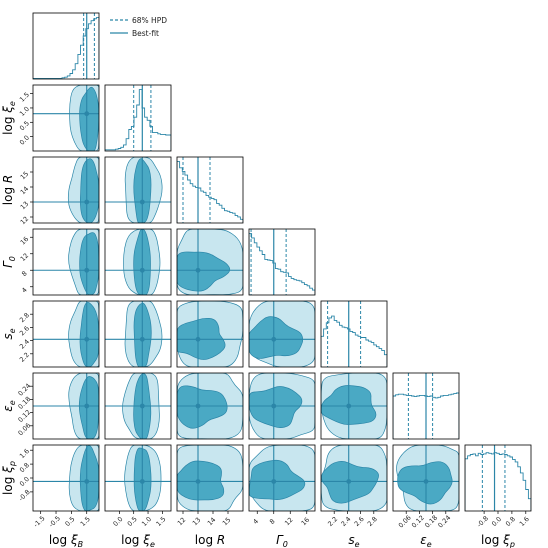  Describe the element at coordinates (9, 333) in the screenshot. I see `yaxis-label-4: se` at that location.